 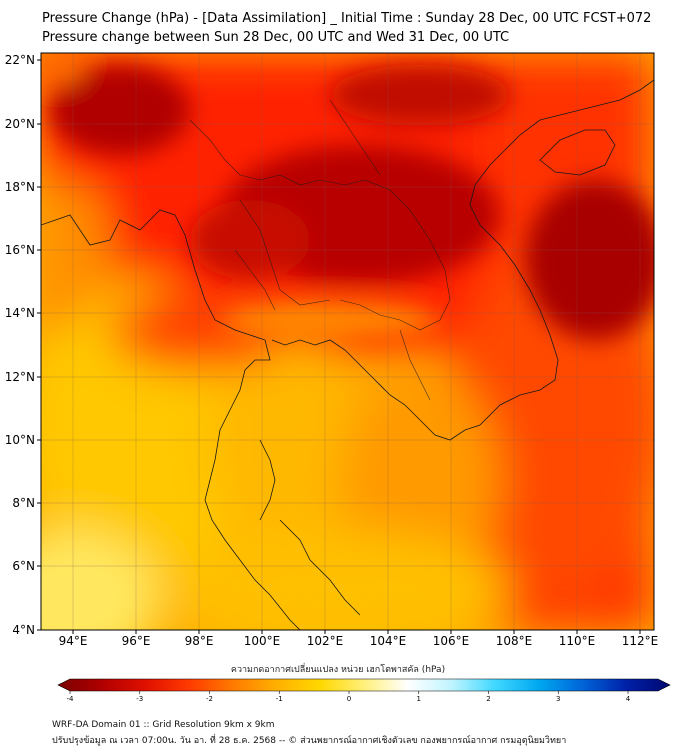 What do you see at coordinates (71, 699) in the screenshot?
I see `colorbar-tick-label: -4` at bounding box center [71, 699].